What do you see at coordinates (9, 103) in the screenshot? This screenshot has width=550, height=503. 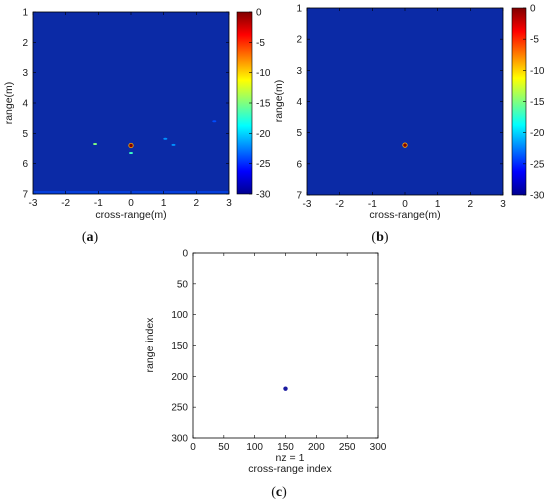 I see `ylabel-a: range(m)` at bounding box center [9, 103].